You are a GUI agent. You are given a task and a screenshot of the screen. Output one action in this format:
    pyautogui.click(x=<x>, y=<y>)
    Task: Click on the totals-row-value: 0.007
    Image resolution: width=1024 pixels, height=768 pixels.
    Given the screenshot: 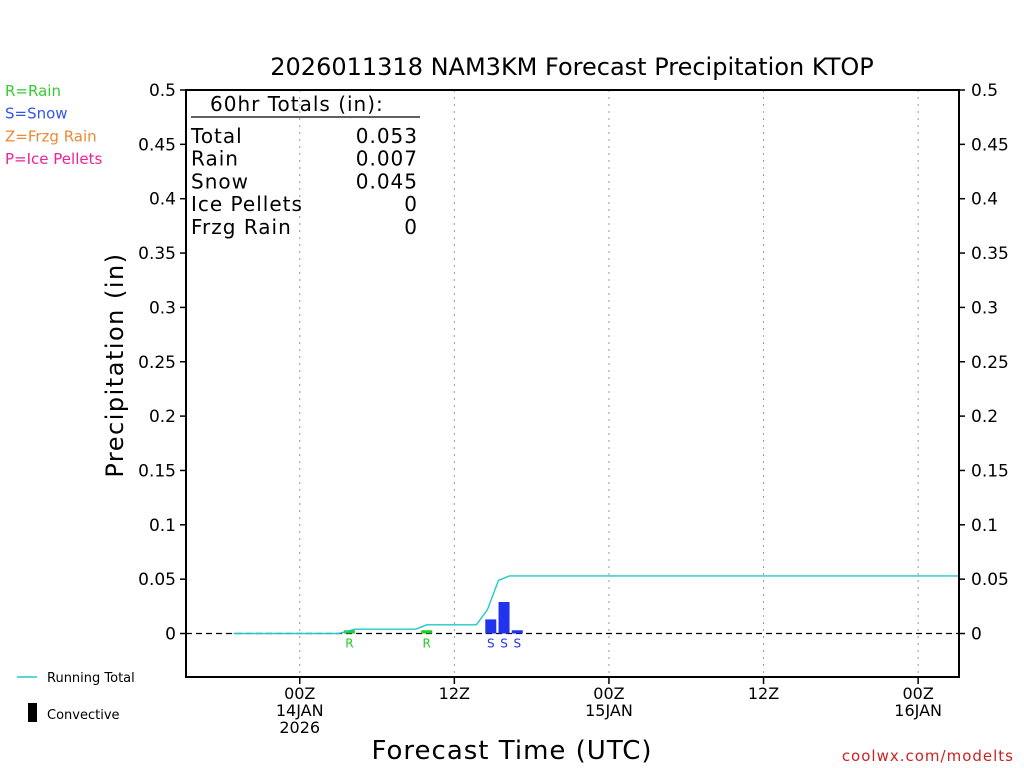 What is the action you would take?
    pyautogui.click(x=387, y=159)
    